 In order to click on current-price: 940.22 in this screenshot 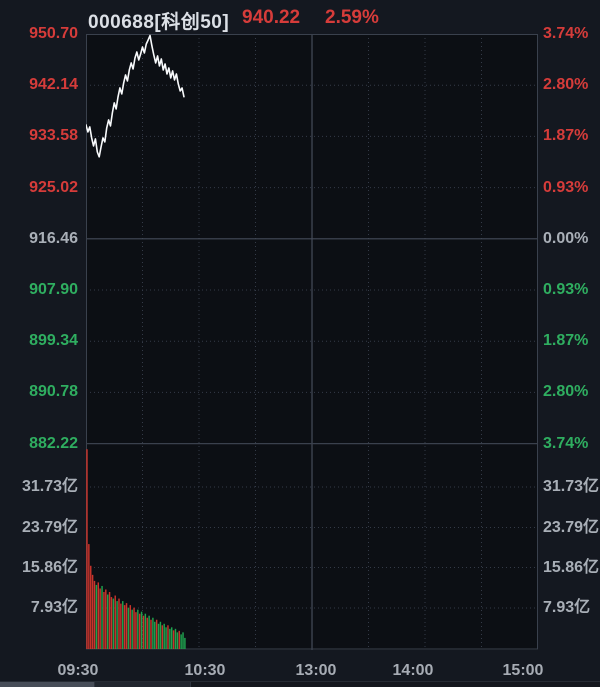, I will do `click(271, 17)`.